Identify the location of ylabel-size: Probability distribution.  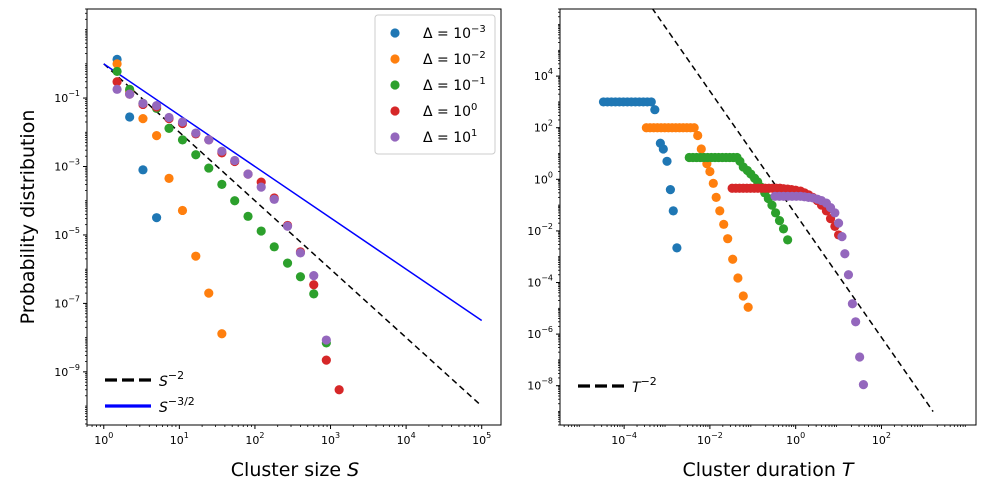
(28, 217).